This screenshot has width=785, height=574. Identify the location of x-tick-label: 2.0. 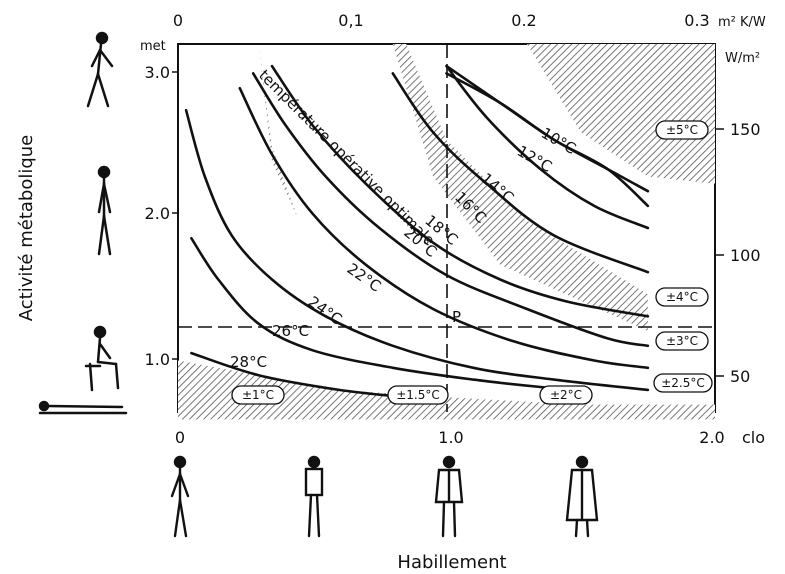
(711, 437).